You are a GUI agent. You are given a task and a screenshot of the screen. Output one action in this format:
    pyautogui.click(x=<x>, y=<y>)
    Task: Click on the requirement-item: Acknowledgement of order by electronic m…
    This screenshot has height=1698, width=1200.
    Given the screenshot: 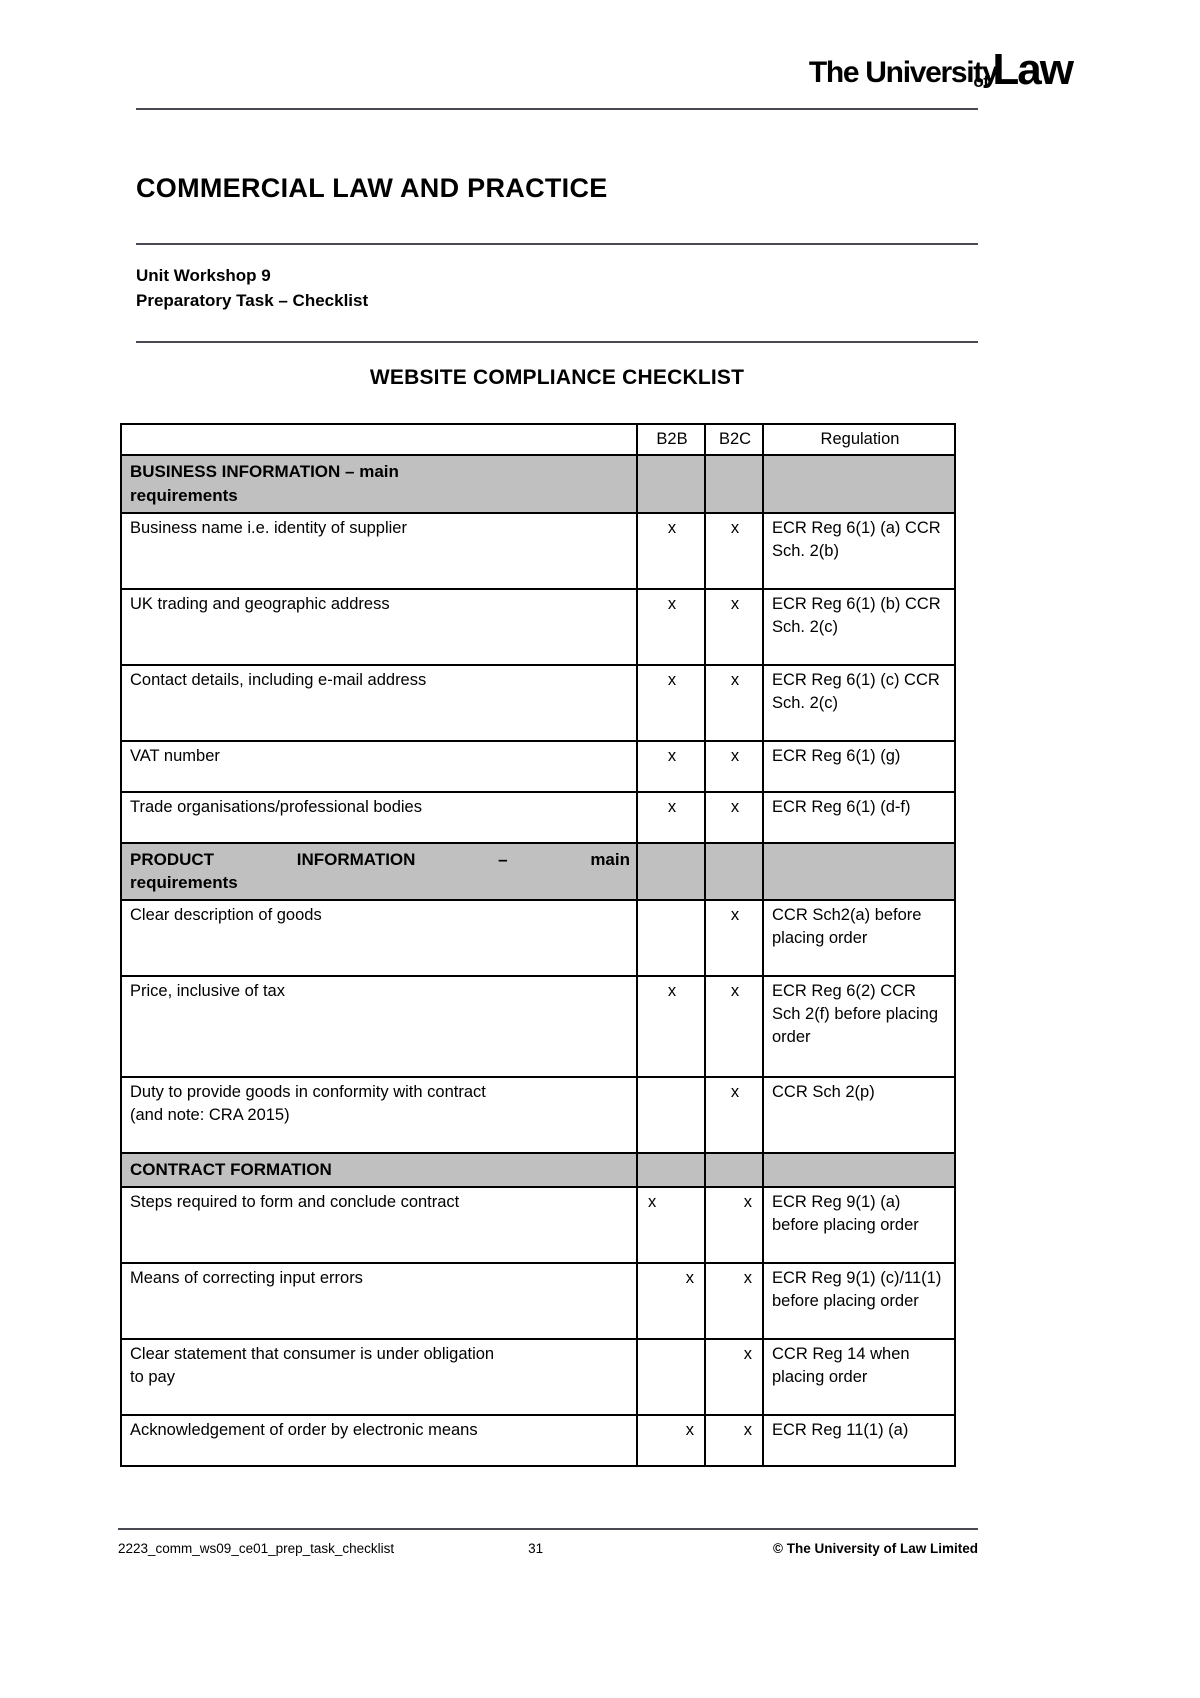 What is the action you would take?
    pyautogui.click(x=379, y=1441)
    